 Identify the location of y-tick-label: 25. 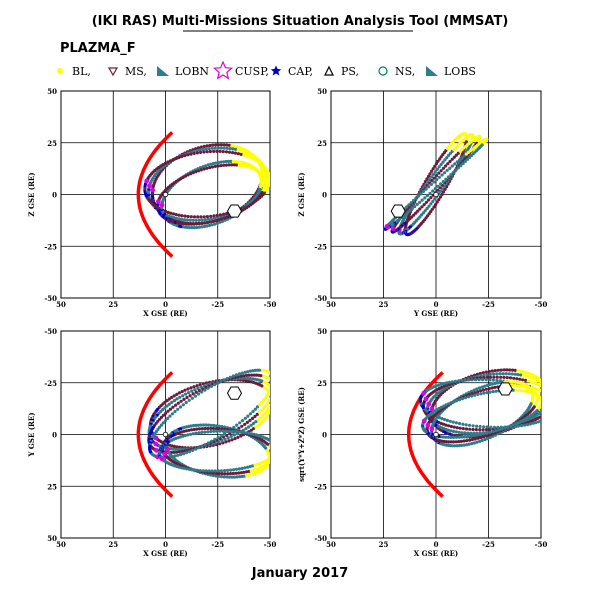
(52, 486).